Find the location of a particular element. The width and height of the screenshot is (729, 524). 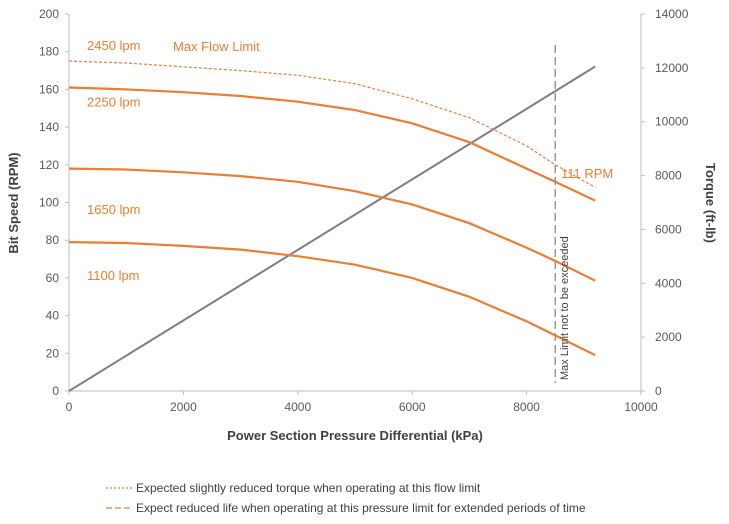

y2-tick-label: 4000 is located at coordinates (668, 283).